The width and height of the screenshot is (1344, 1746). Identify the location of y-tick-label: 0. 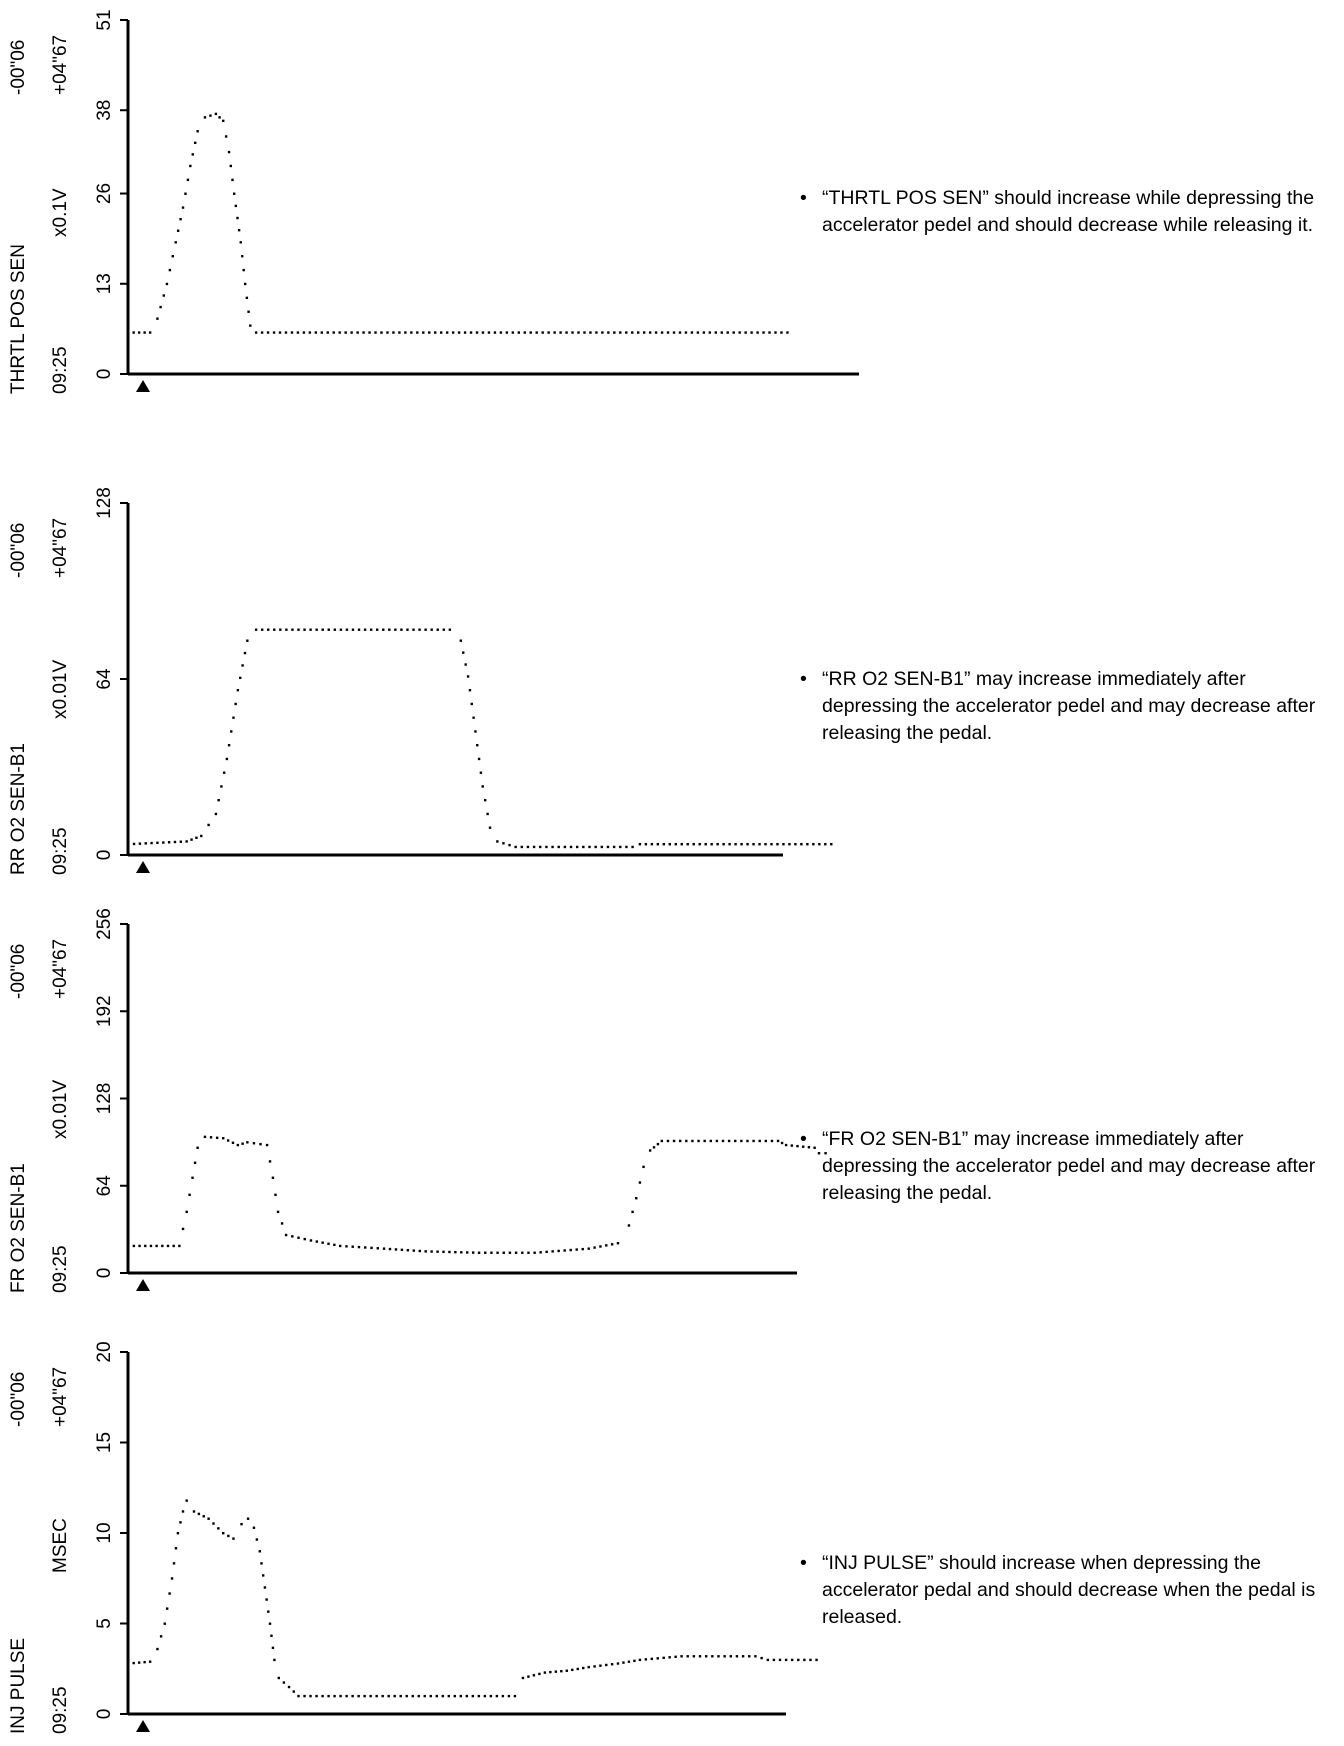
(104, 855).